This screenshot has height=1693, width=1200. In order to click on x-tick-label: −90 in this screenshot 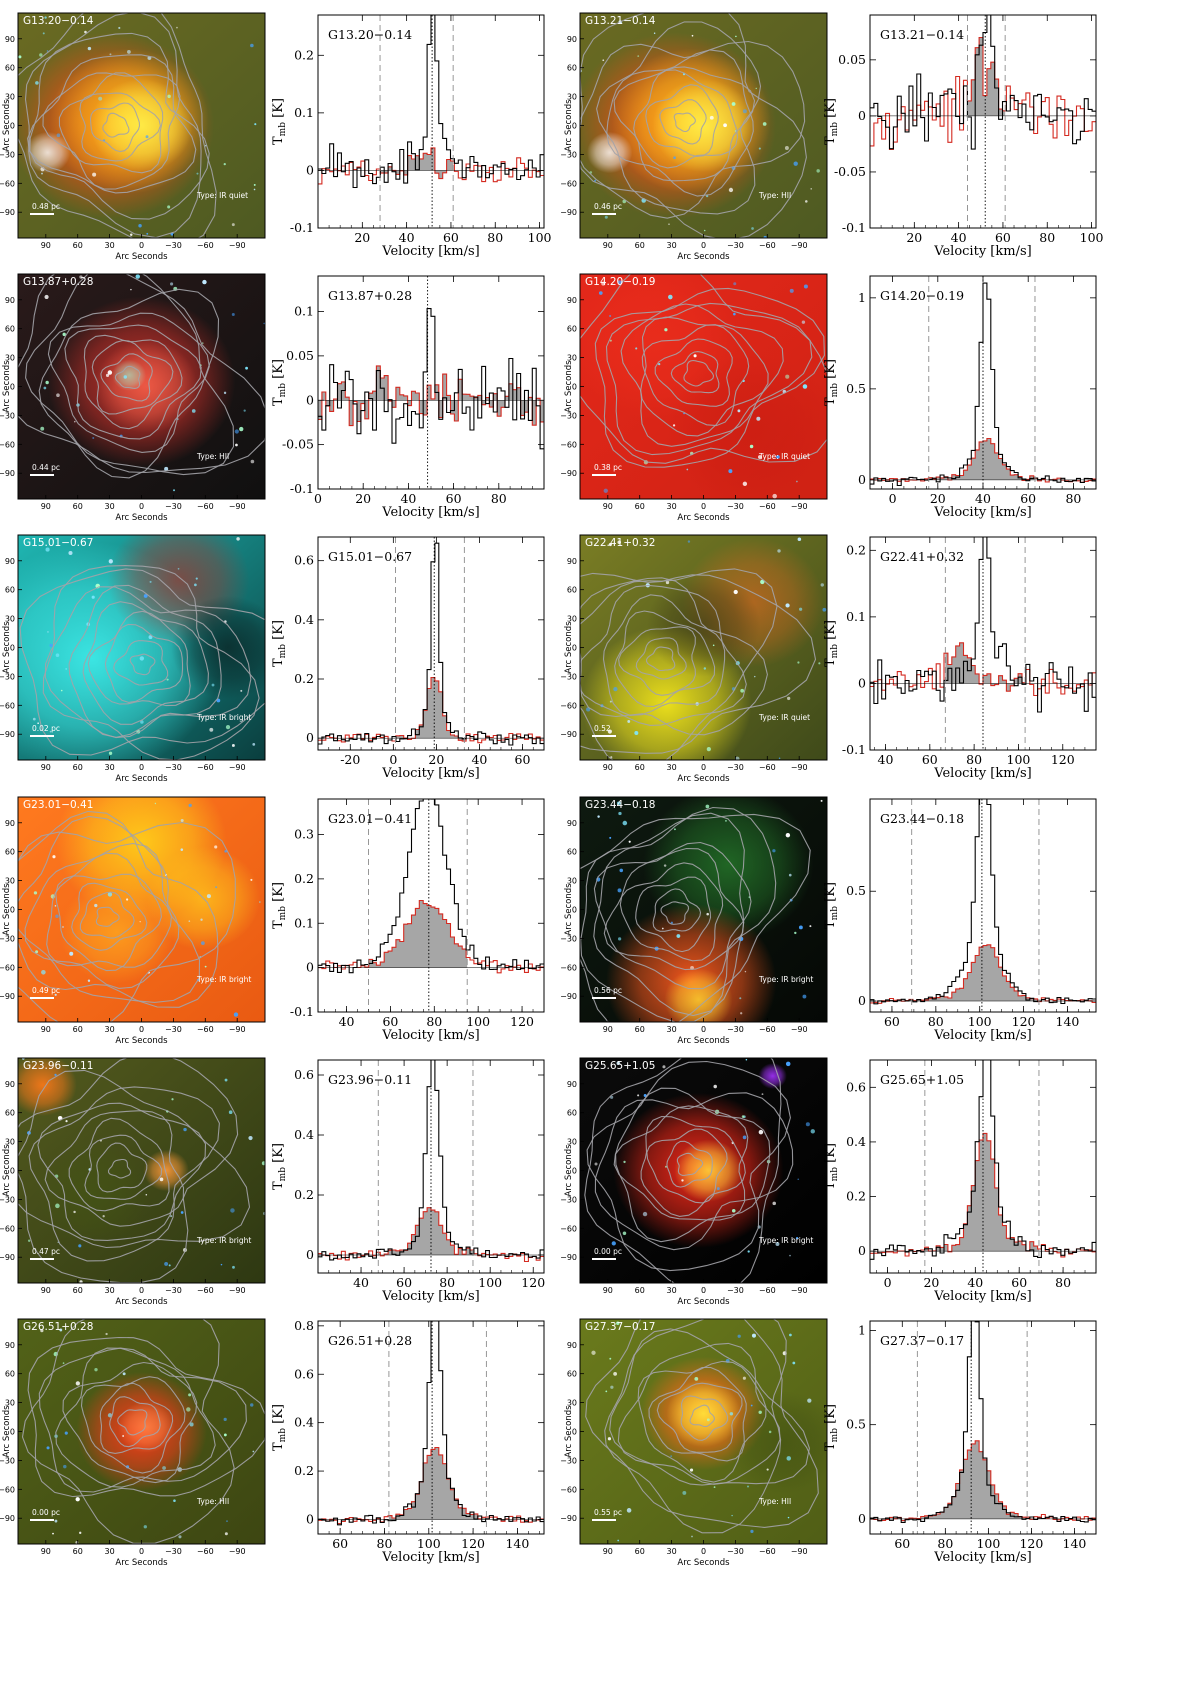, I will do `click(799, 1551)`.